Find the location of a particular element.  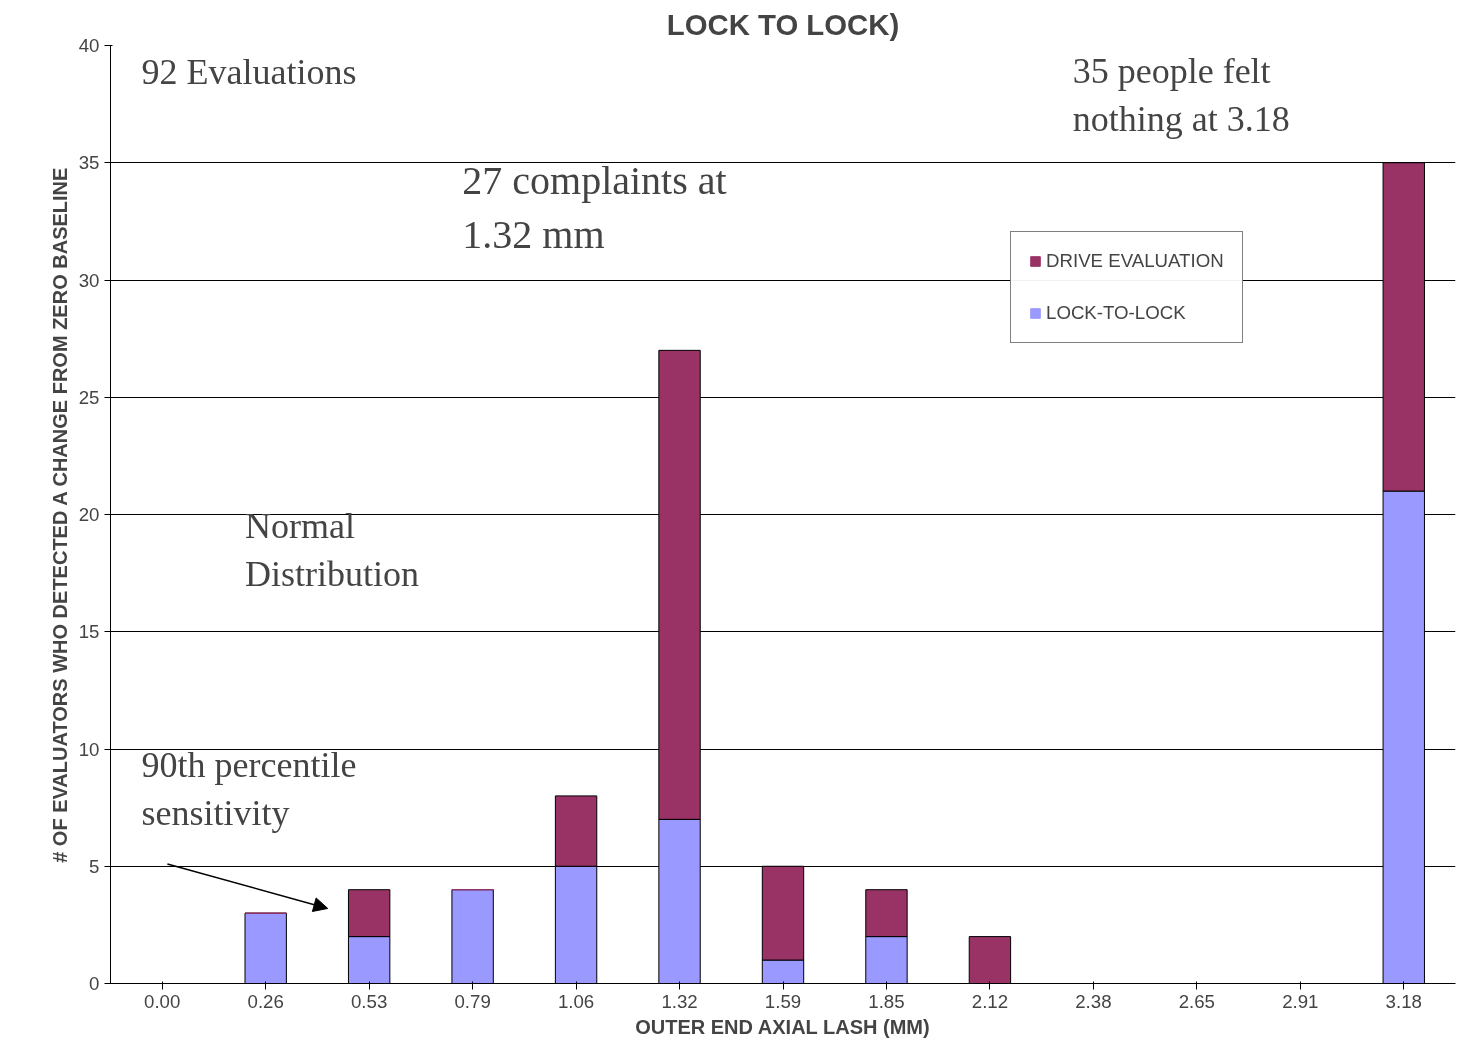

annotation: 90th percentile sensitivity is located at coordinates (249, 789).